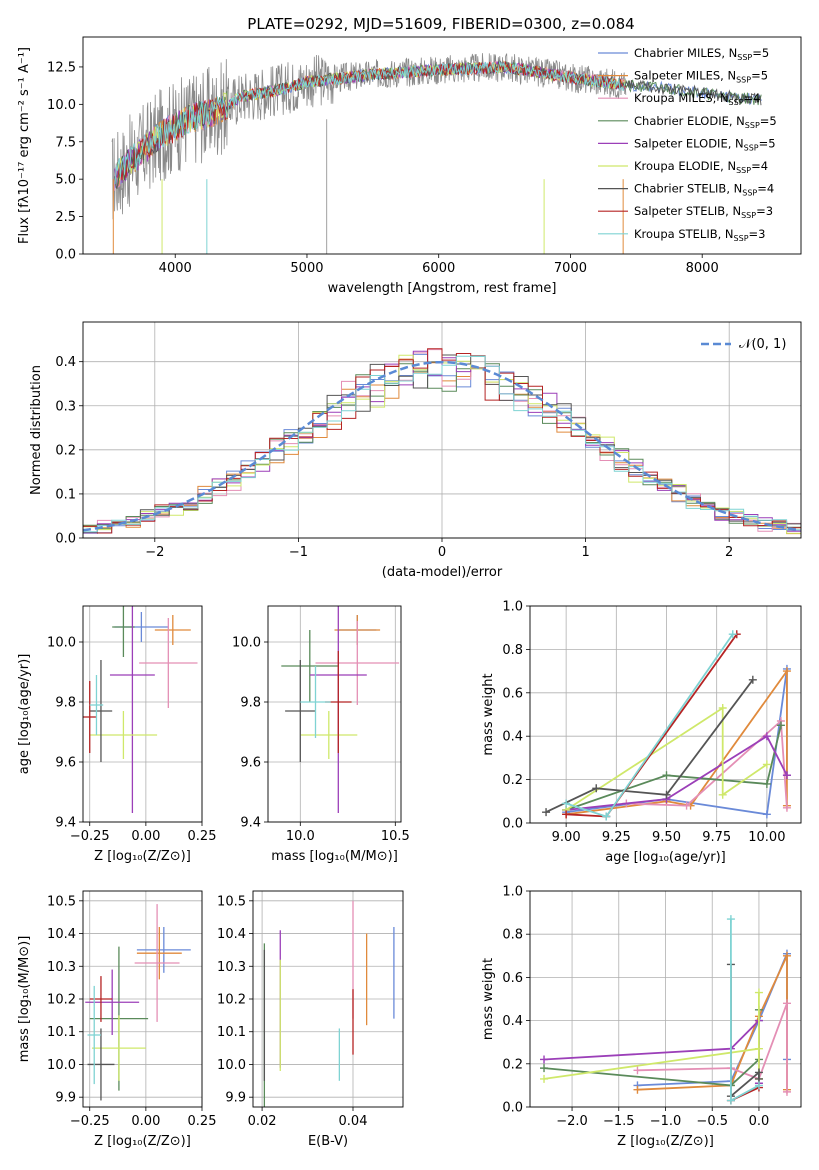 The width and height of the screenshot is (819, 1170). I want to click on weight-Z-xlabel: Z [log₁₀(Z/Z⊙)], so click(665, 1141).